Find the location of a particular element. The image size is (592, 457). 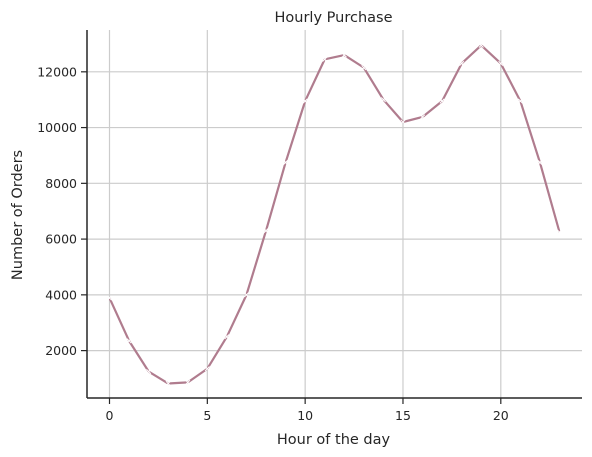

y-tick-label: 4000 is located at coordinates (61, 294).